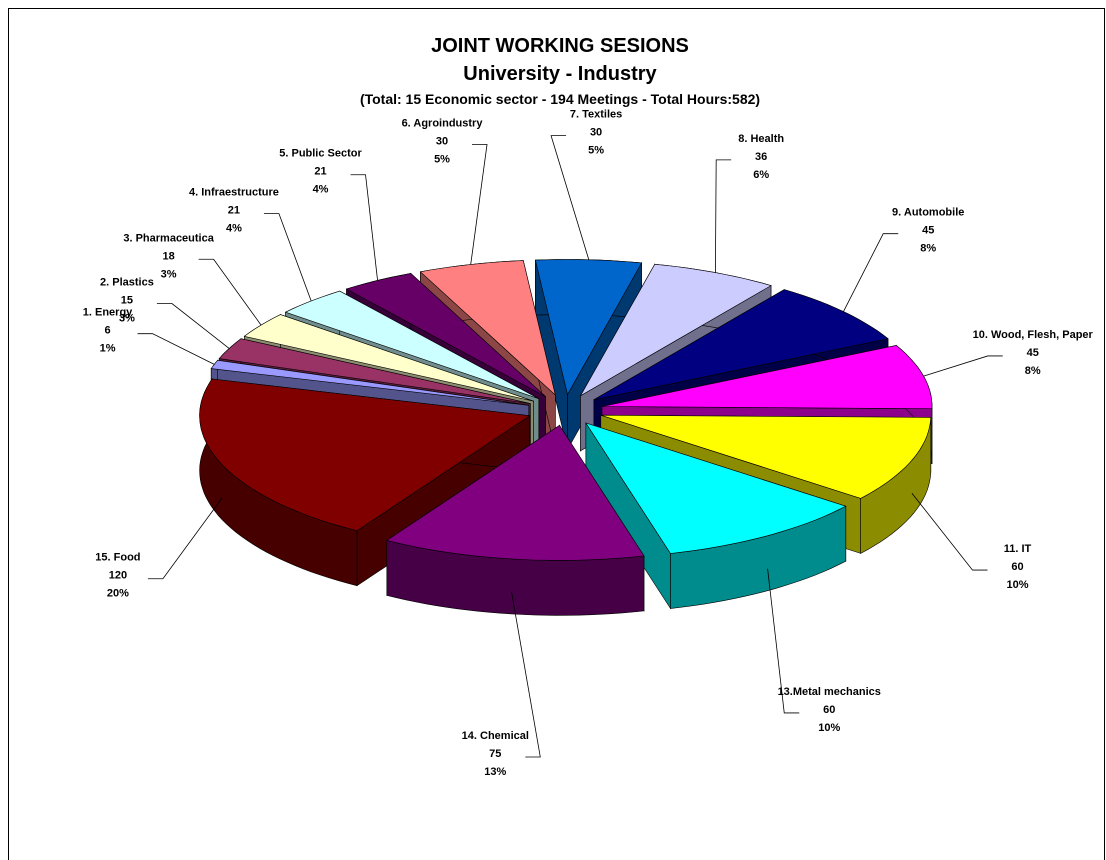  Describe the element at coordinates (118, 576) in the screenshot. I see `label-value: 120` at that location.